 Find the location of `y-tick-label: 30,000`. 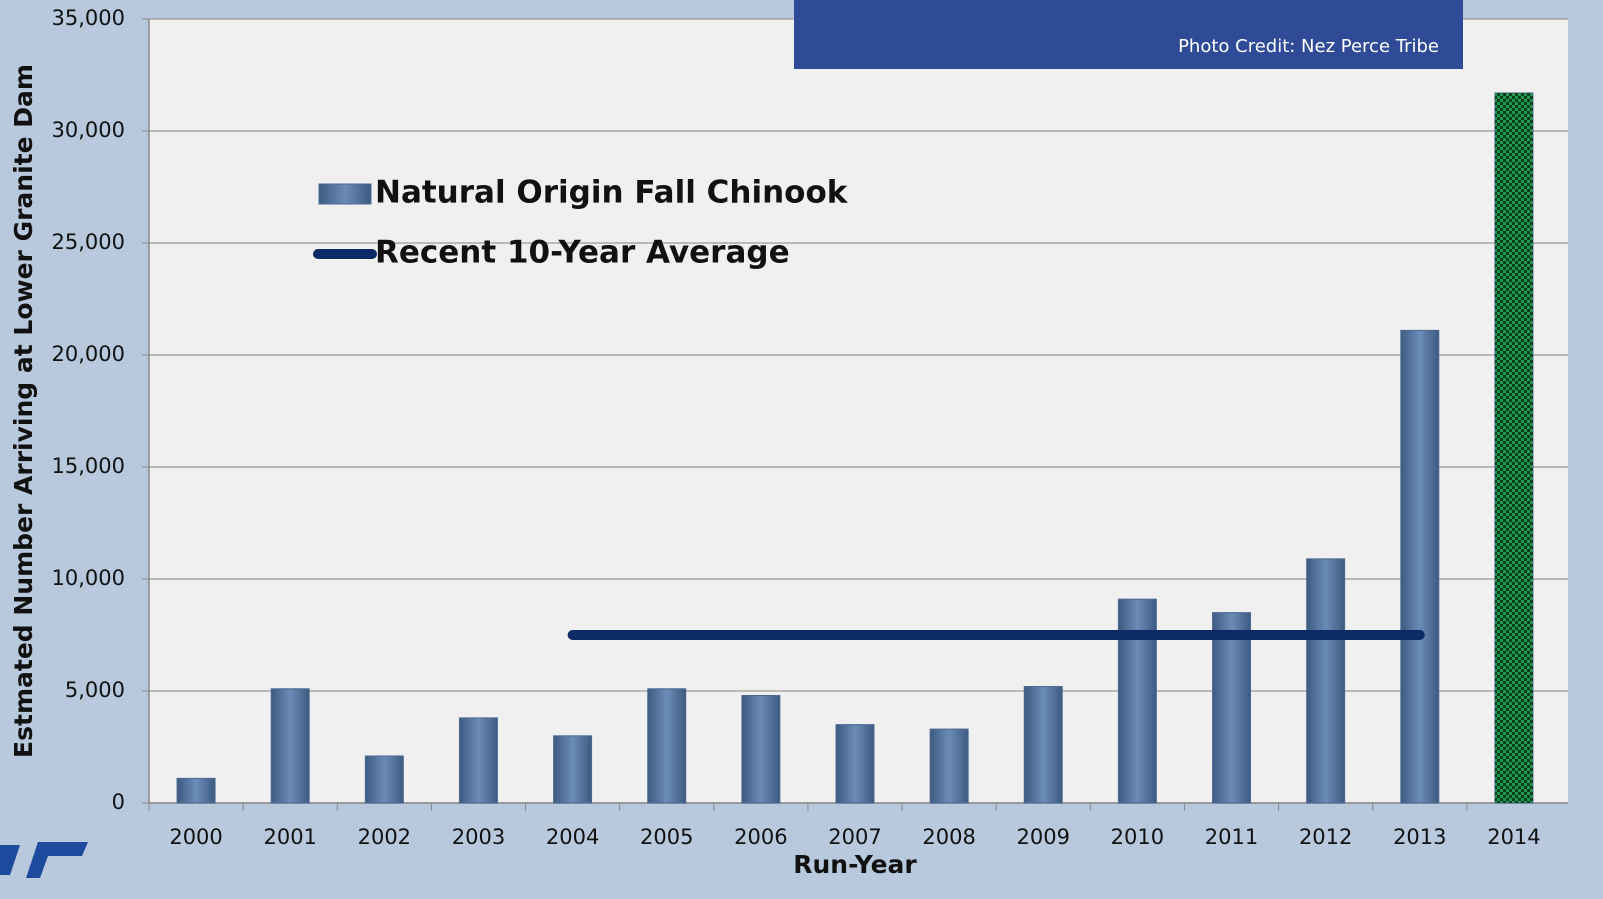

y-tick-label: 30,000 is located at coordinates (88, 130).